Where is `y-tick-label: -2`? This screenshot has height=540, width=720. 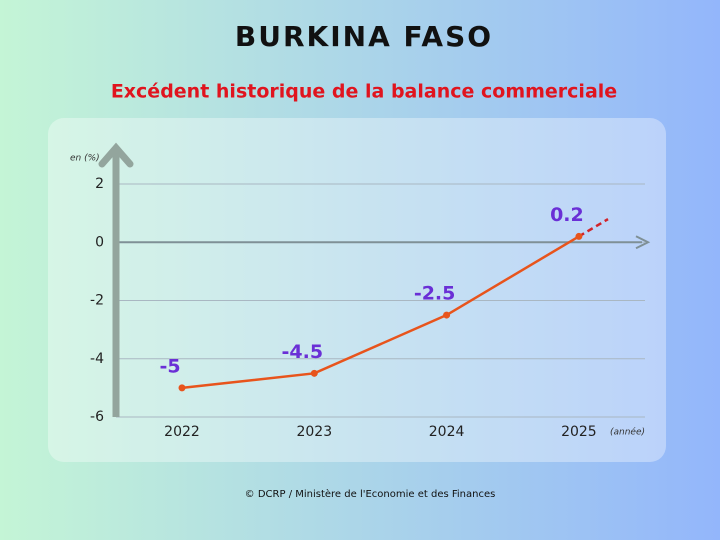 y-tick-label: -2 is located at coordinates (97, 301).